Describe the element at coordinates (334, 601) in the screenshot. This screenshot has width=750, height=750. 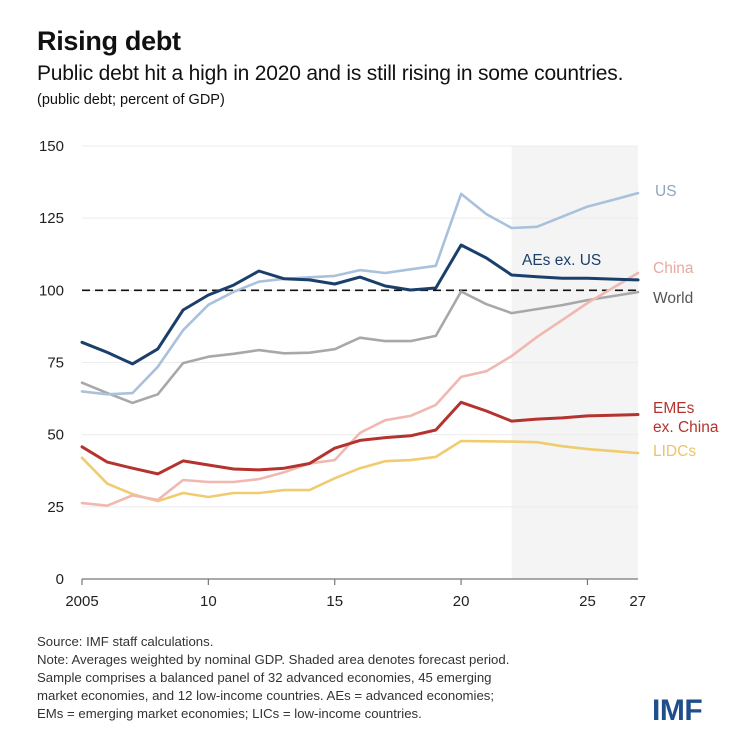
I see `x-tick-label: 15` at that location.